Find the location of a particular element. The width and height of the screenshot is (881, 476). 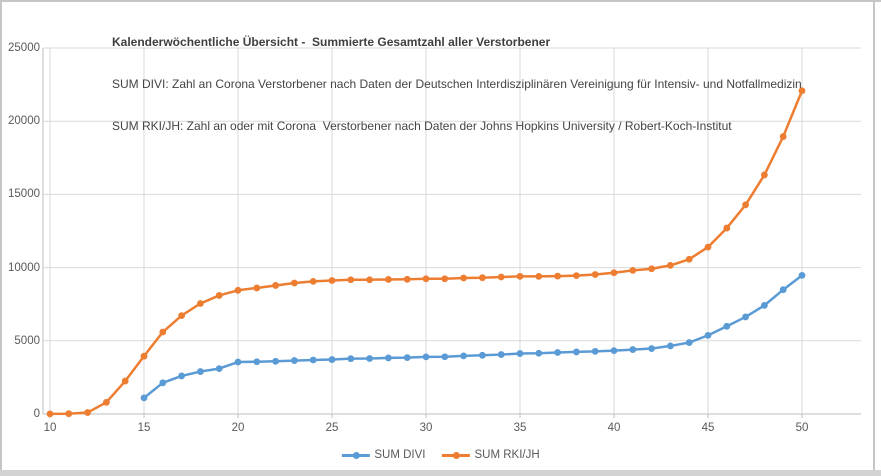

y-tick-label: 0 is located at coordinates (36, 414).